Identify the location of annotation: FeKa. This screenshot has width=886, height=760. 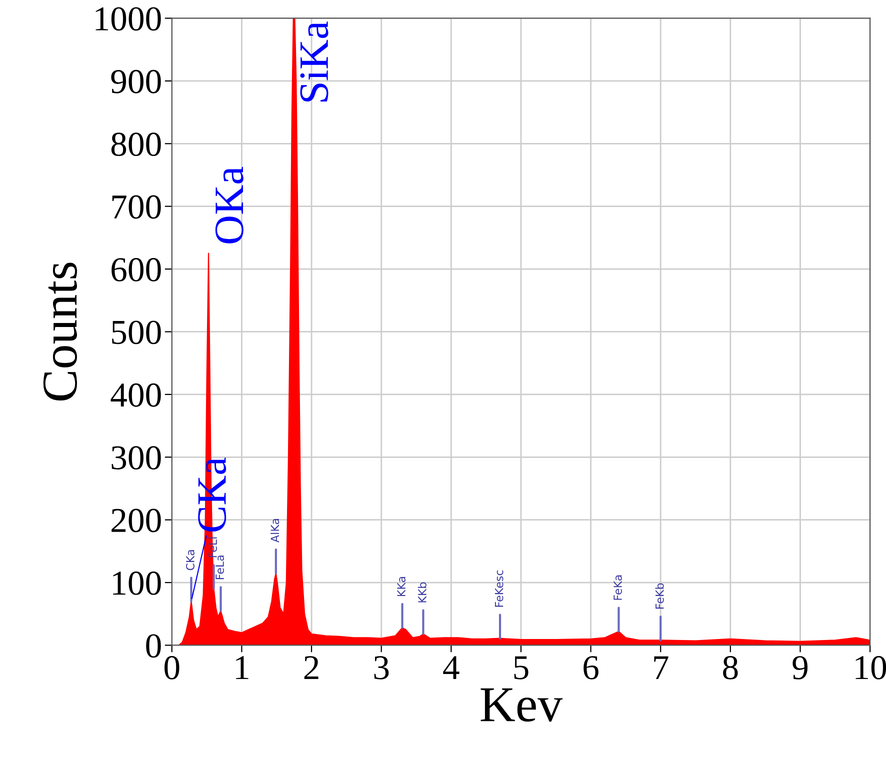
(618, 587).